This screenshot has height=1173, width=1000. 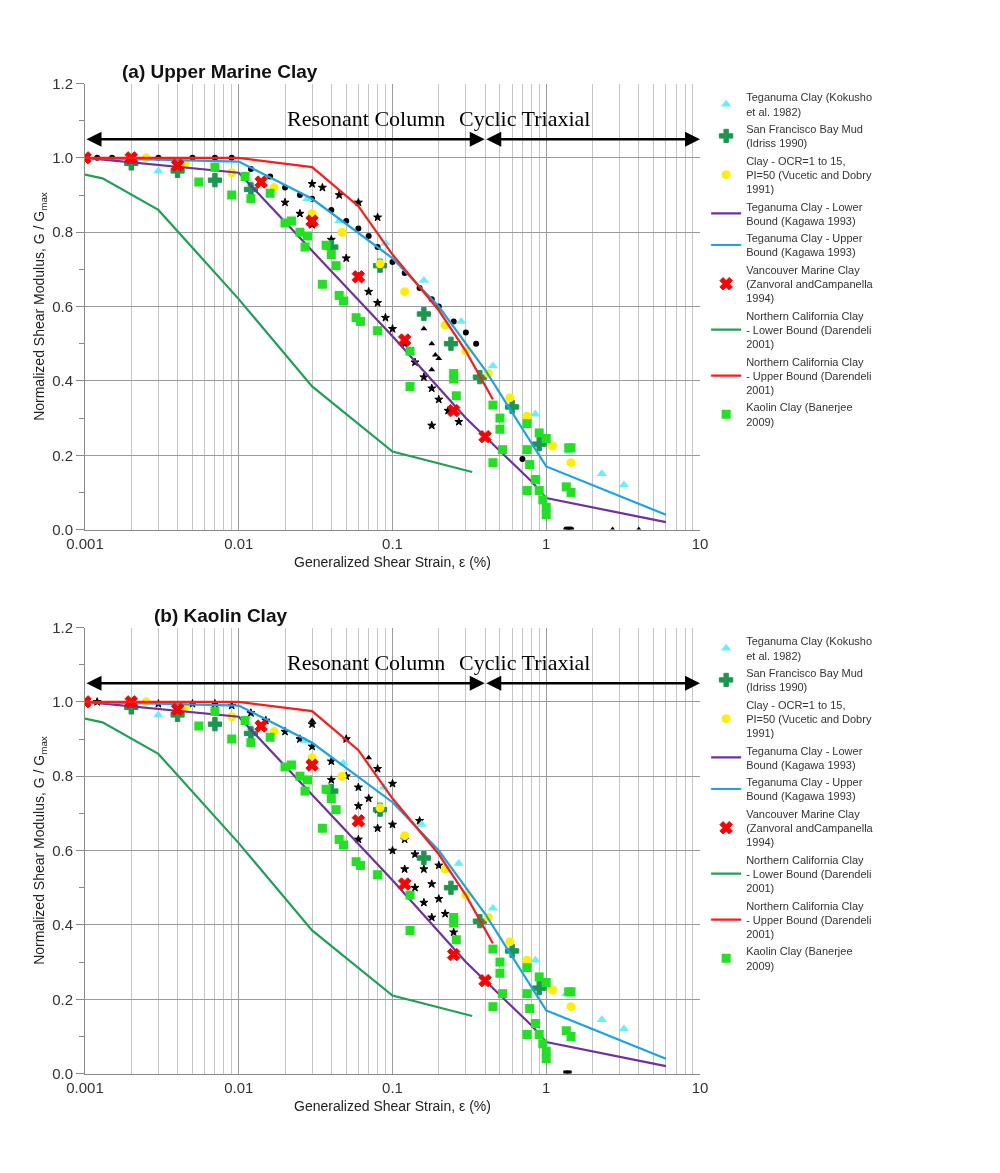 I want to click on chart-title: (a) Upper Marine Clay, so click(x=220, y=71).